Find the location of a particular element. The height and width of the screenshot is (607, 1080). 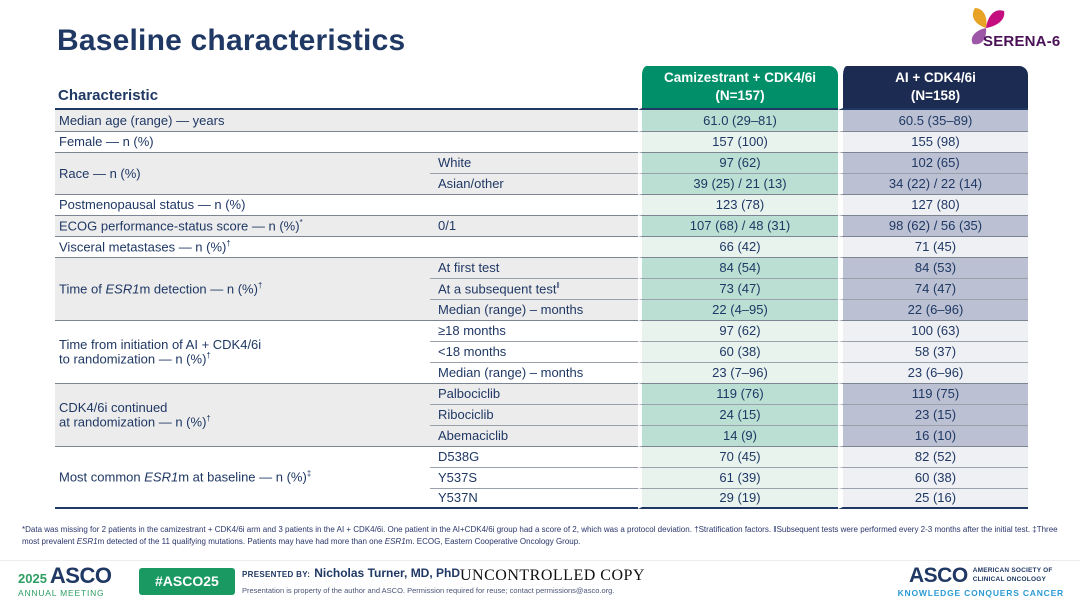

subcategory-cell: White is located at coordinates (534, 162).